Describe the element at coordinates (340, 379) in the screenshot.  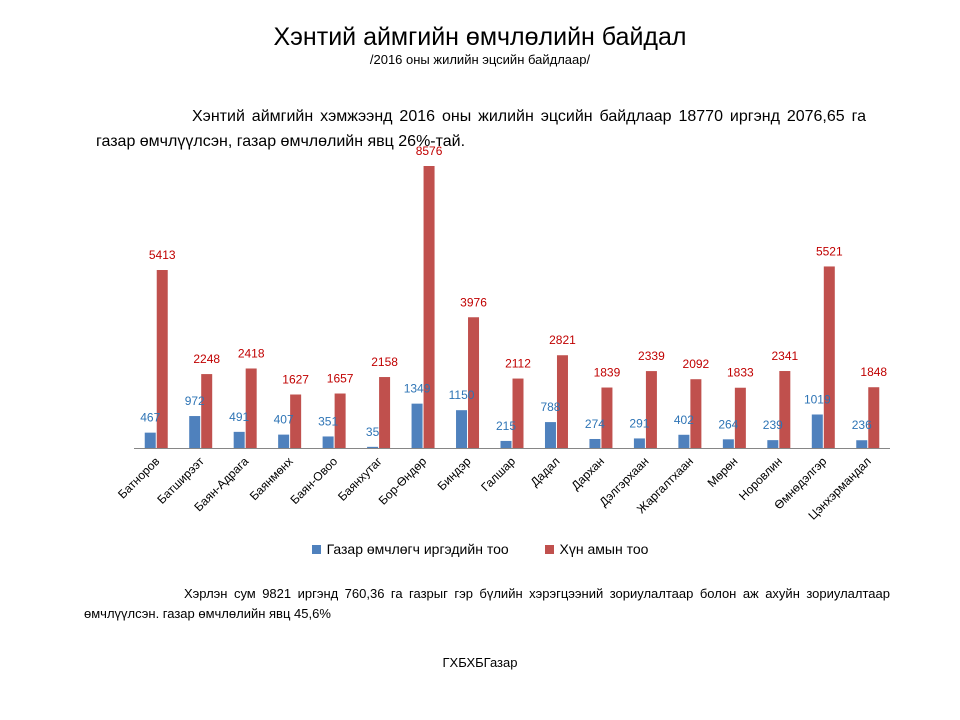
I see `data-label-population: 1657` at that location.